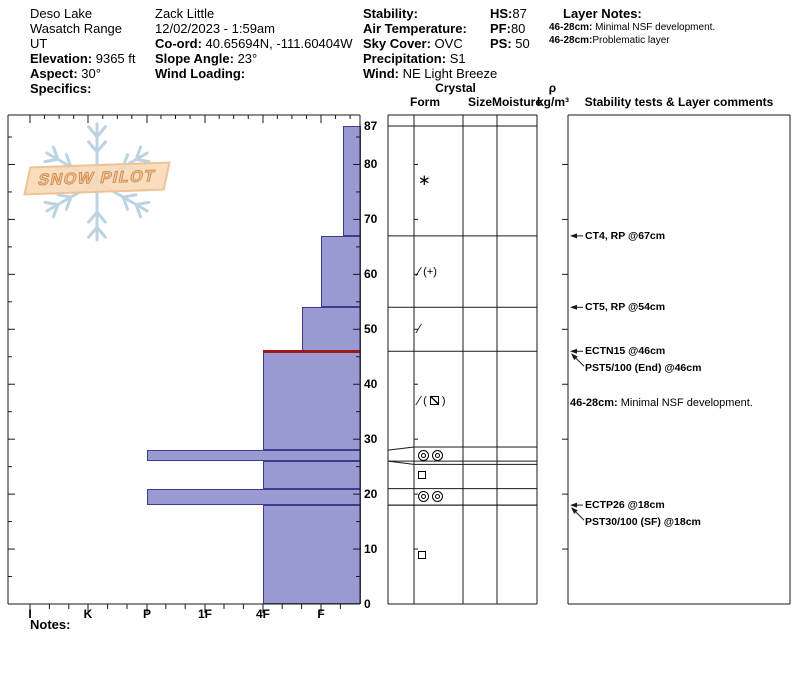  I want to click on sky-cover-field: Sky Cover: OVC, so click(413, 43).